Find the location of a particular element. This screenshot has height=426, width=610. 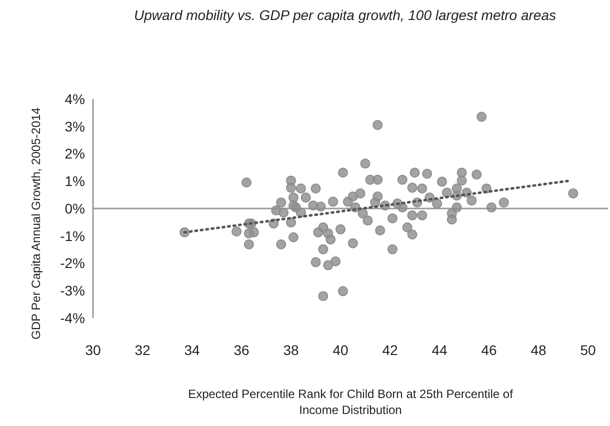

x-tick-label: 48 is located at coordinates (538, 350).